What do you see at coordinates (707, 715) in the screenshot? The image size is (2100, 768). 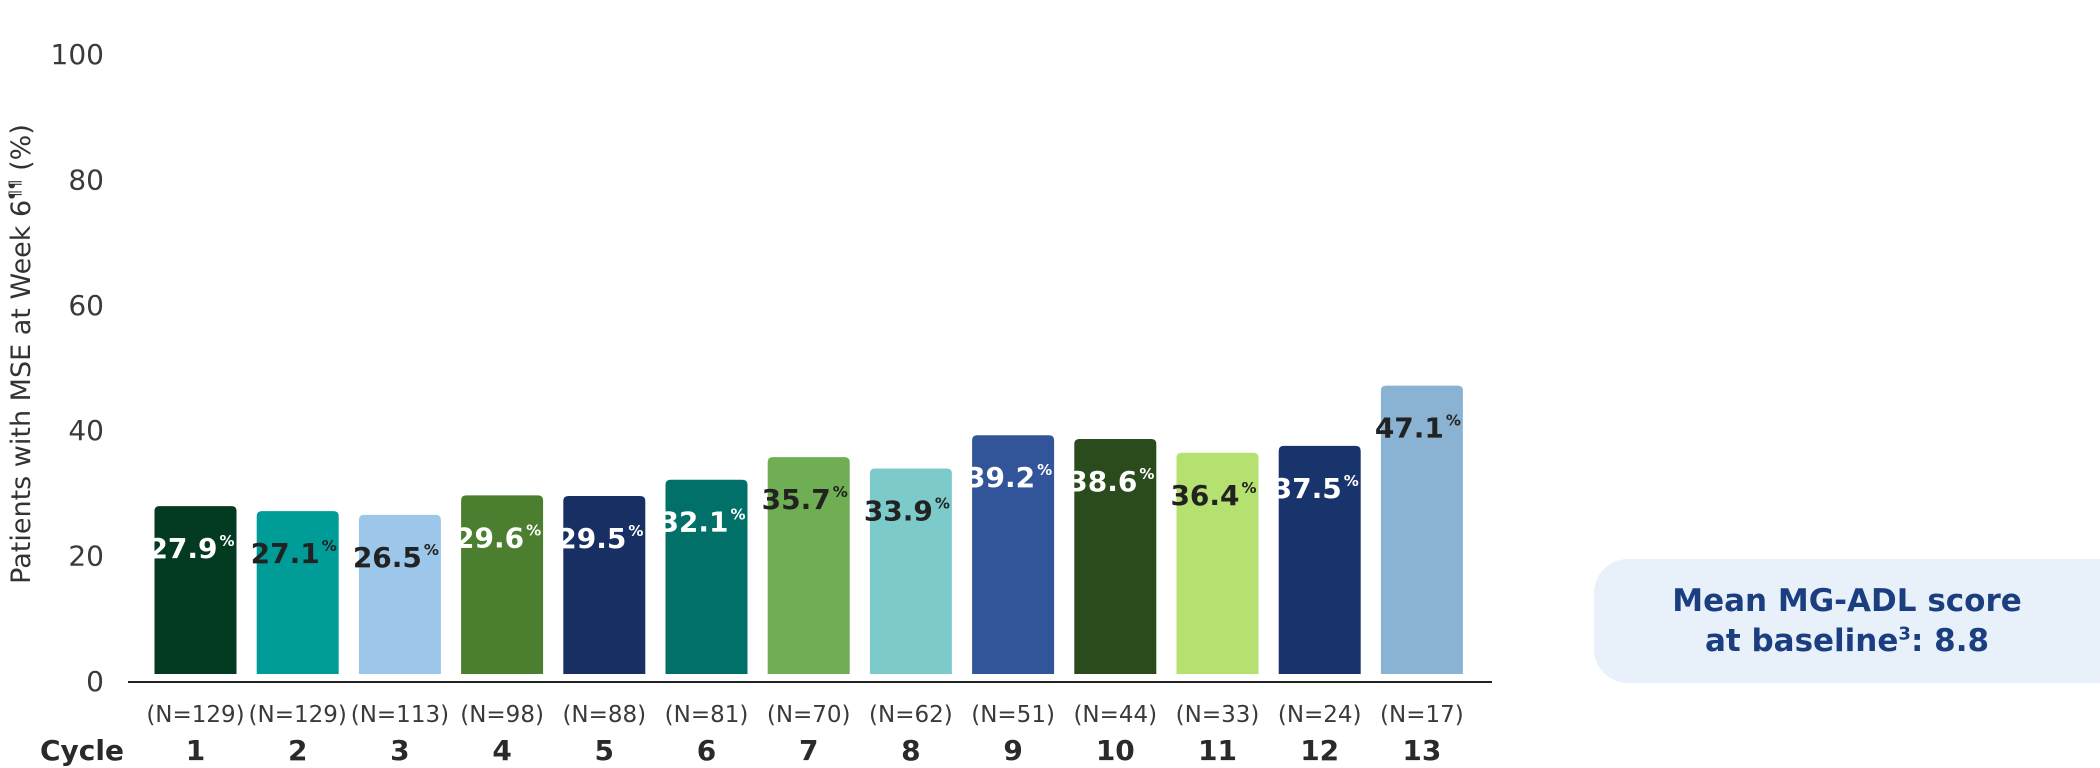 I see `n-label: (N=81)` at bounding box center [707, 715].